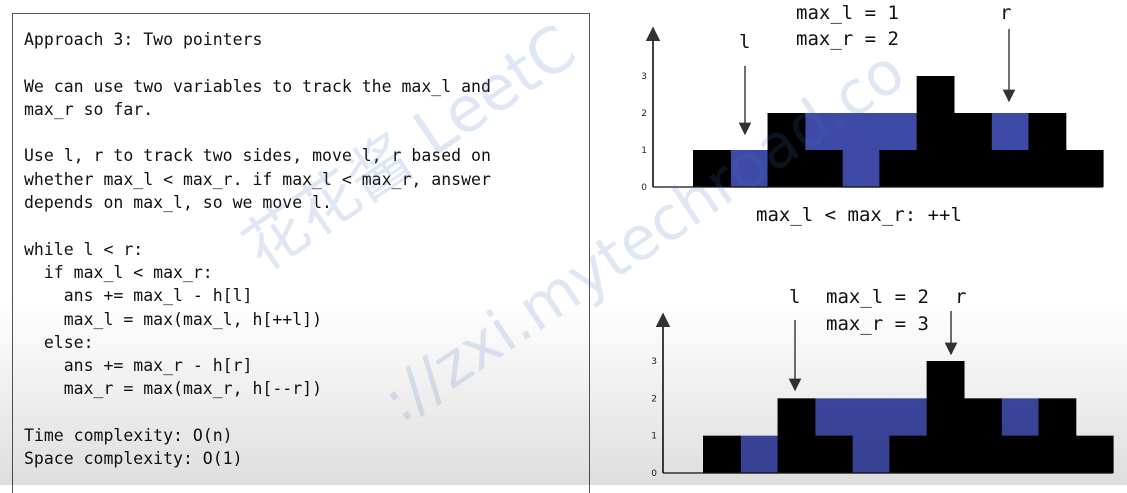 The height and width of the screenshot is (493, 1127). I want to click on code-line: max_r so far., so click(89, 109).